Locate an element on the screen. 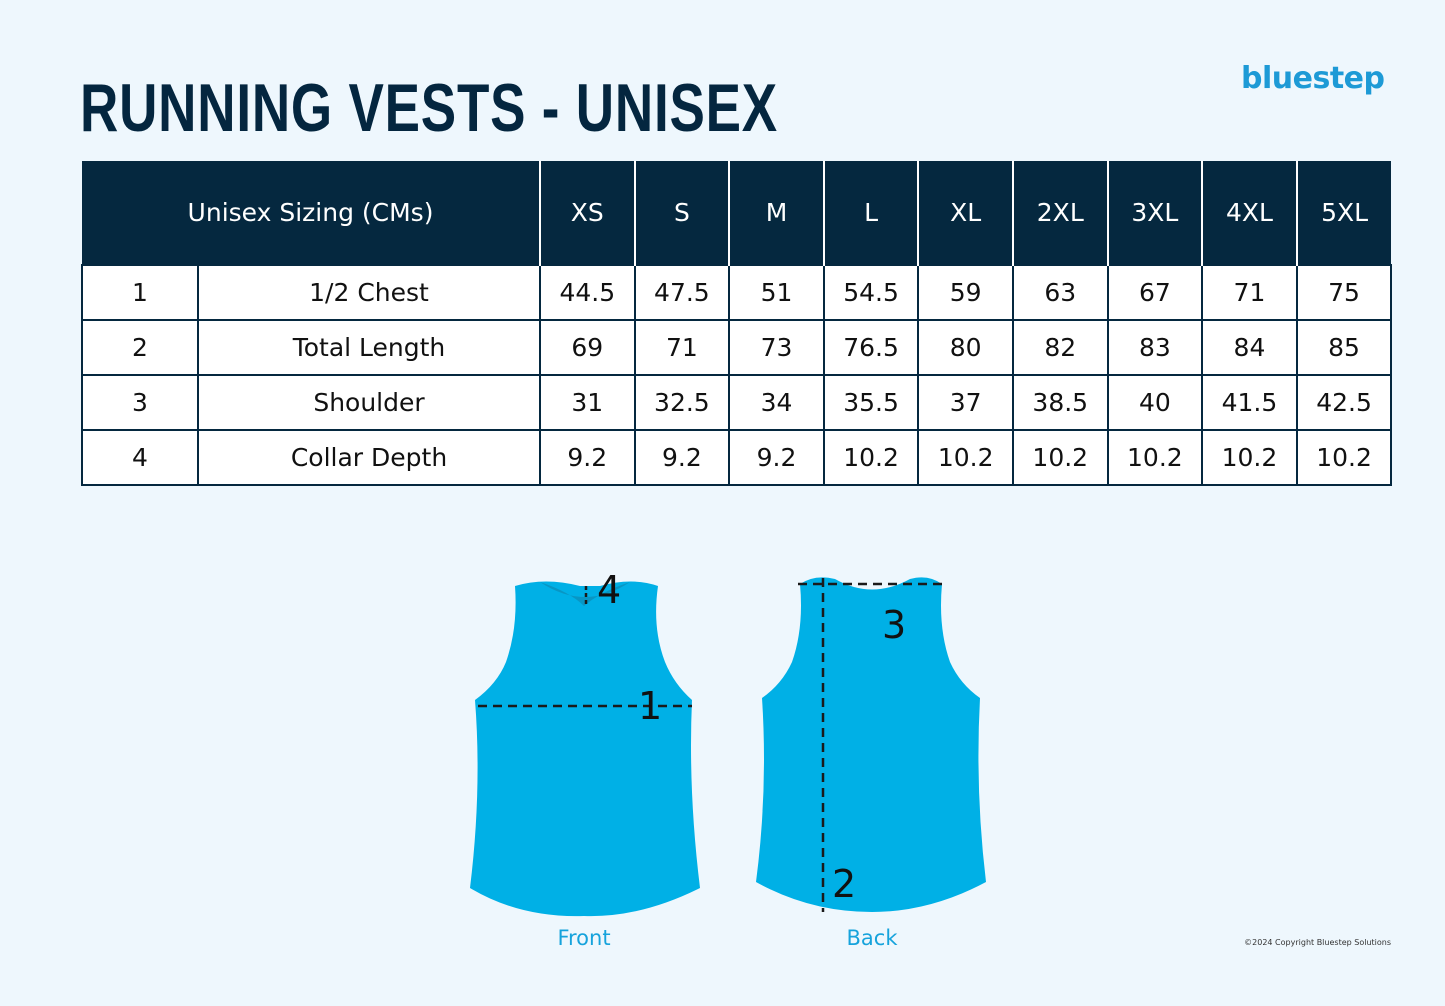  size-header-2xl: 2XL is located at coordinates (1059, 213).